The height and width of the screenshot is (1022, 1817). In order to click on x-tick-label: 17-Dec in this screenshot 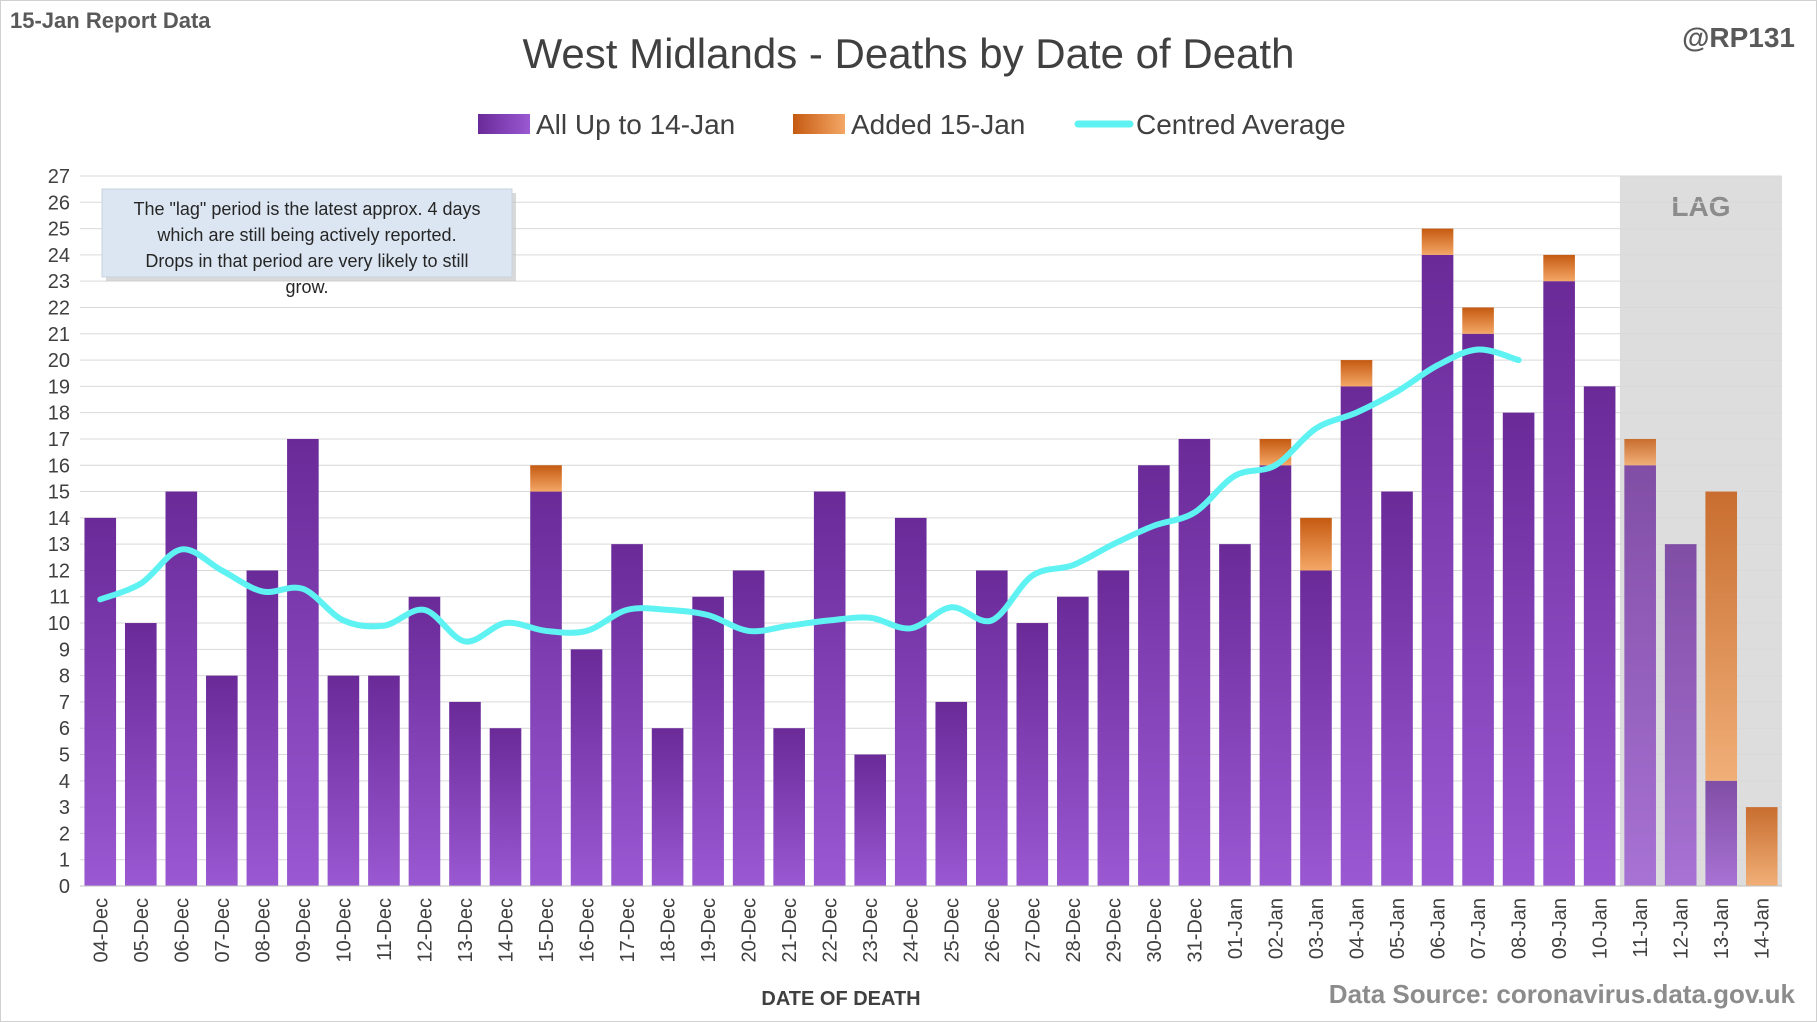, I will do `click(628, 930)`.